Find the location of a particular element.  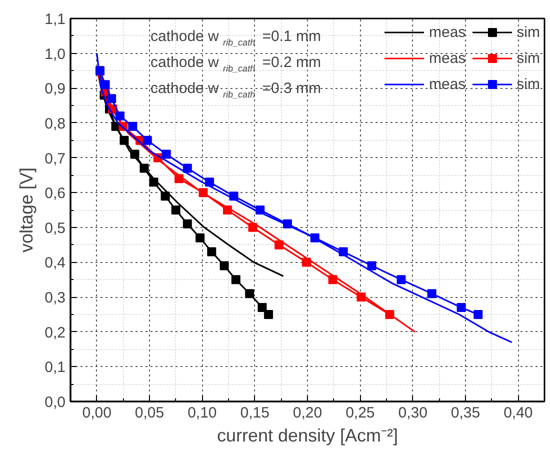

y-tick-label: 0,3 is located at coordinates (55, 298).